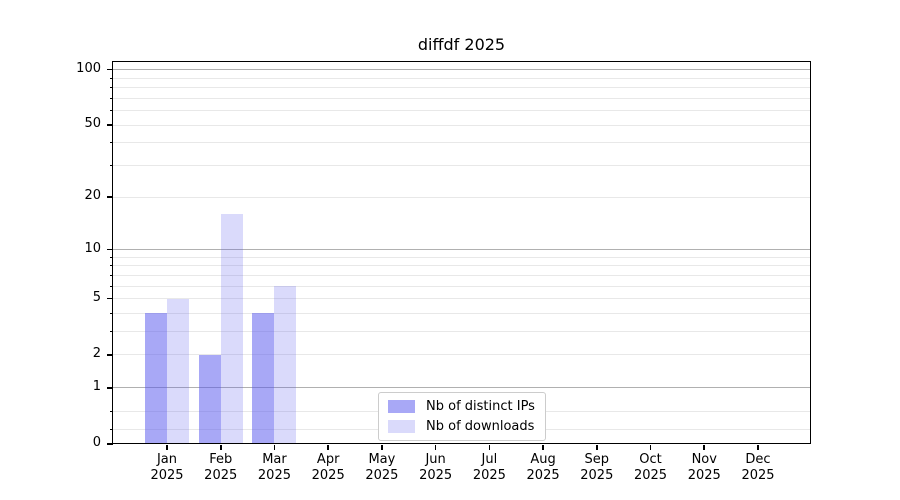 The height and width of the screenshot is (500, 900). What do you see at coordinates (96, 353) in the screenshot?
I see `y-tick-label: 2` at bounding box center [96, 353].